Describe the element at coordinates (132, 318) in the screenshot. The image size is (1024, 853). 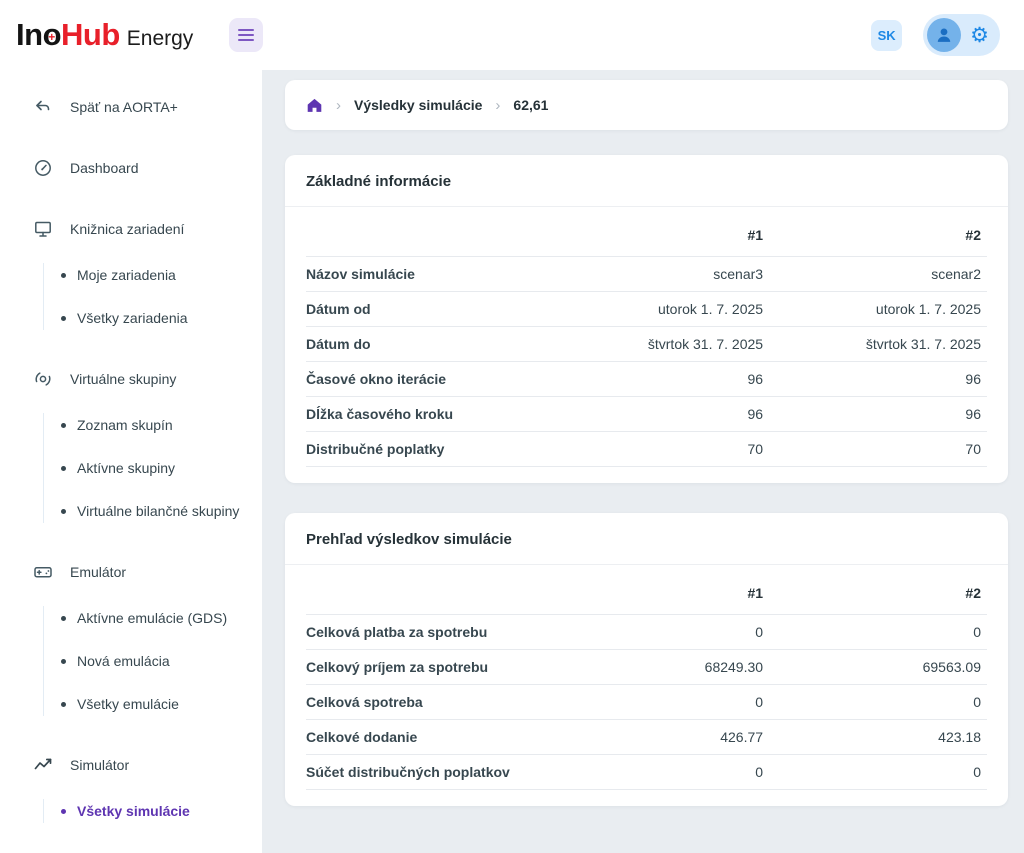
I see `sidebar-item-label: Všetky zariadenia` at that location.